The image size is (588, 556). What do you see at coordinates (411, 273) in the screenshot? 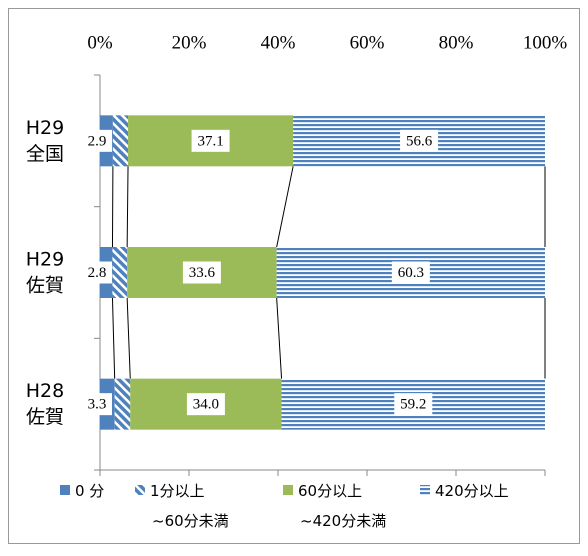
I see `data-label: 60.3` at bounding box center [411, 273].